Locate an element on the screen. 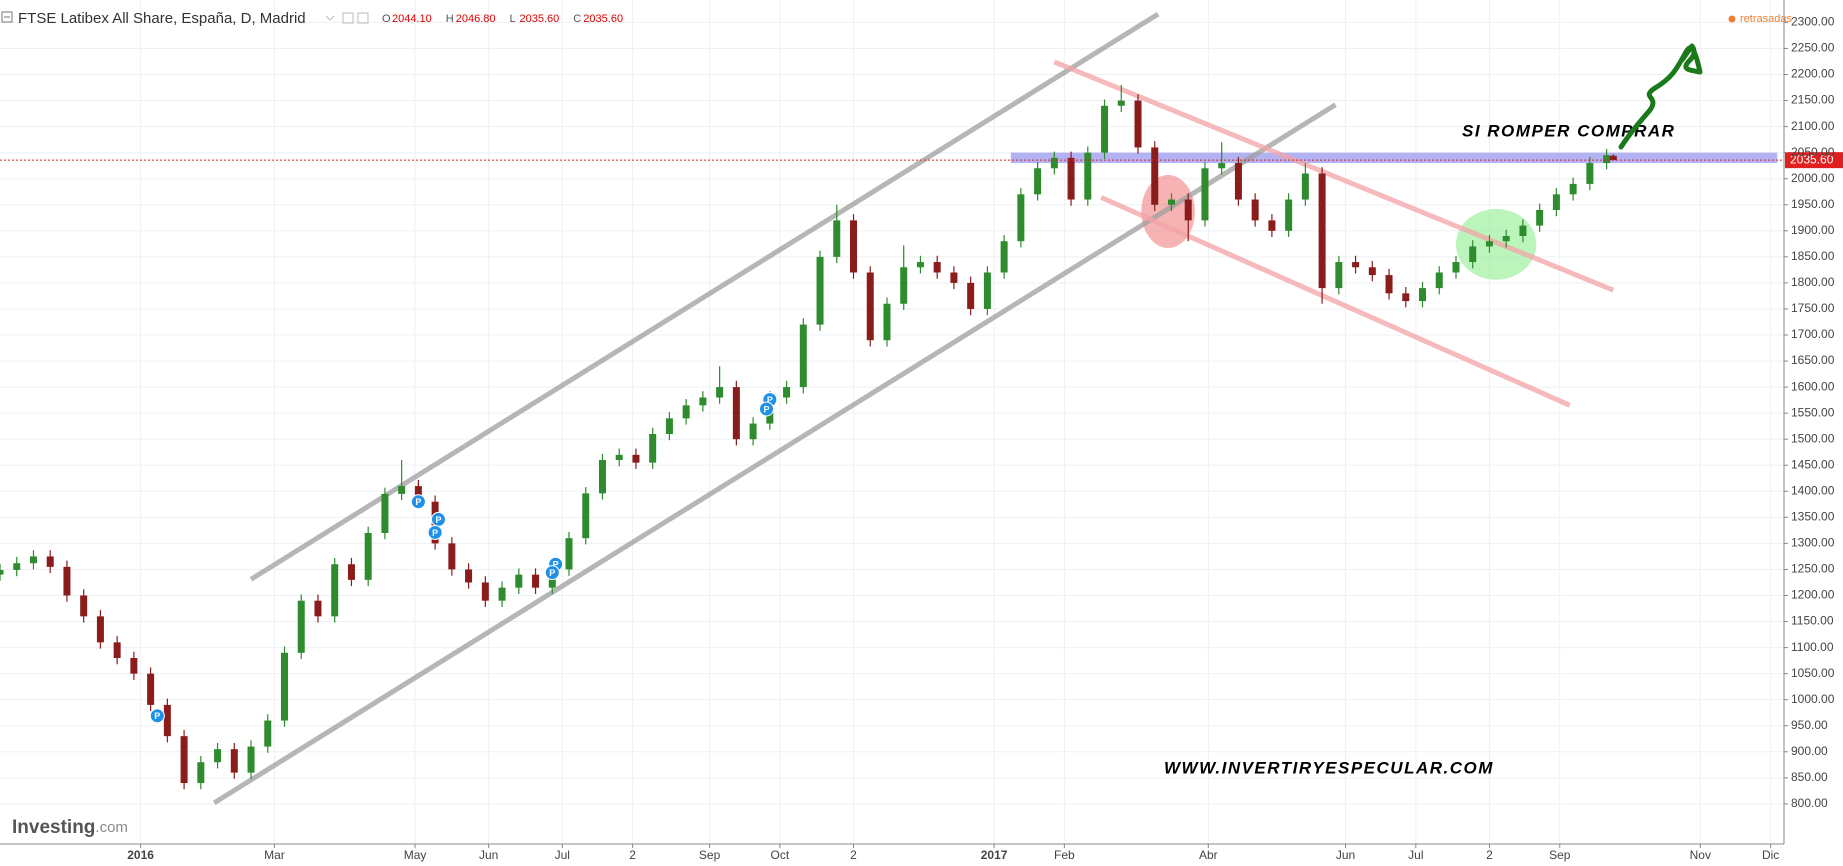 This screenshot has height=866, width=1843. x-tick-label: Feb is located at coordinates (1064, 855).